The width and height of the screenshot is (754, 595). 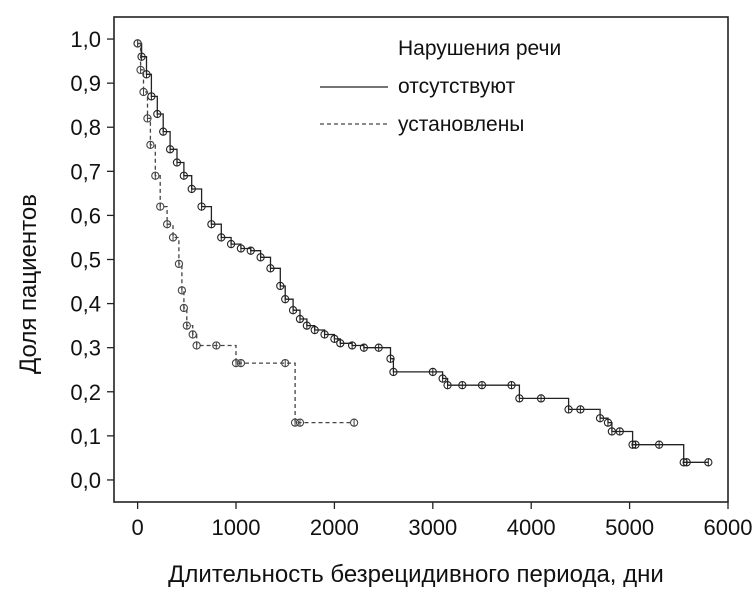 What do you see at coordinates (85, 215) in the screenshot?
I see `y-tick-label: 0,6` at bounding box center [85, 215].